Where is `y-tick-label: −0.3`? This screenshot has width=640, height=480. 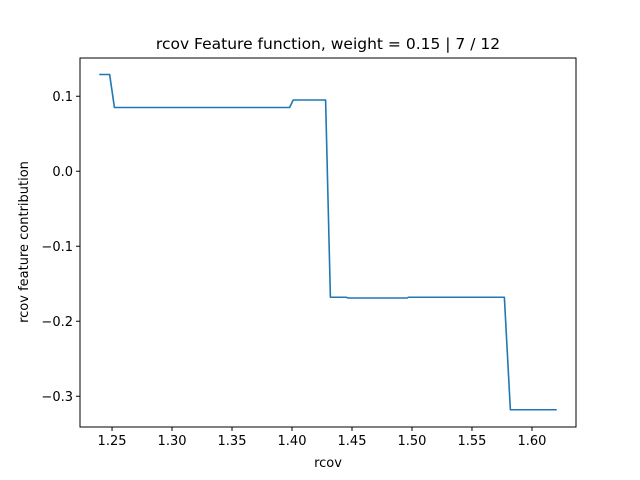 y-tick-label: −0.3 is located at coordinates (57, 397).